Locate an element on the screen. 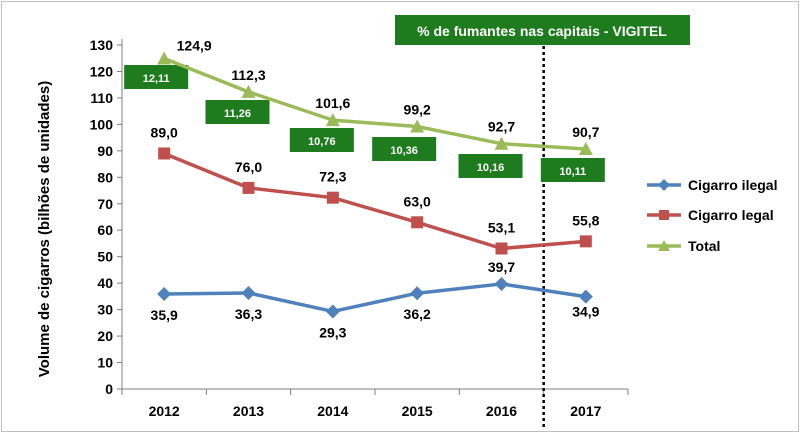 The image size is (802, 435). data-label: 90,7 is located at coordinates (585, 132).